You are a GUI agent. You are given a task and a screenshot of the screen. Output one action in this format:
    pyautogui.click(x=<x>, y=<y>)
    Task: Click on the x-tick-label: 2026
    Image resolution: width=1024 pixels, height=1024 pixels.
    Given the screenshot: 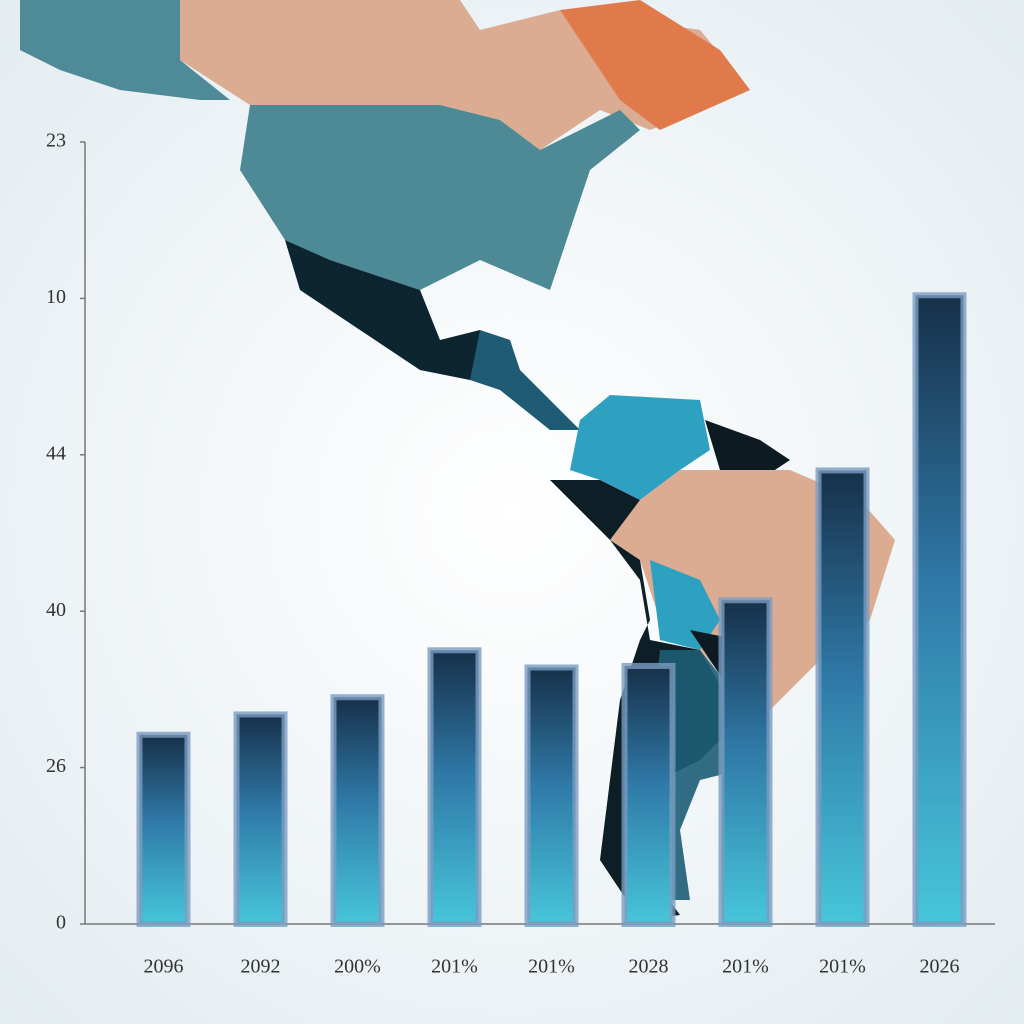 What is the action you would take?
    pyautogui.click(x=940, y=967)
    